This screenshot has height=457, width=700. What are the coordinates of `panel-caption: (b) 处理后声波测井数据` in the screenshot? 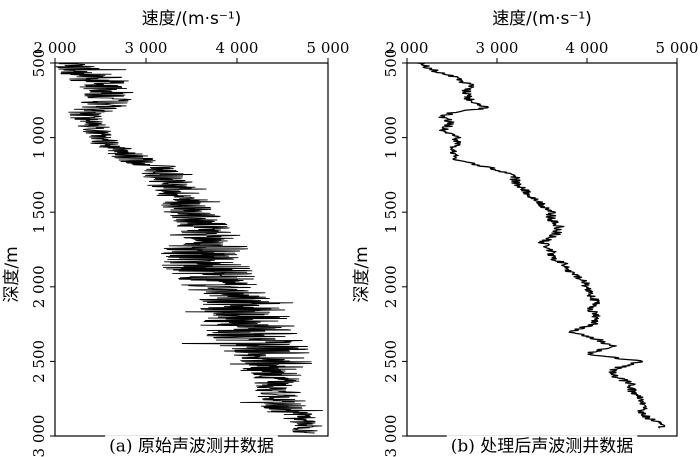 It's located at (542, 447).